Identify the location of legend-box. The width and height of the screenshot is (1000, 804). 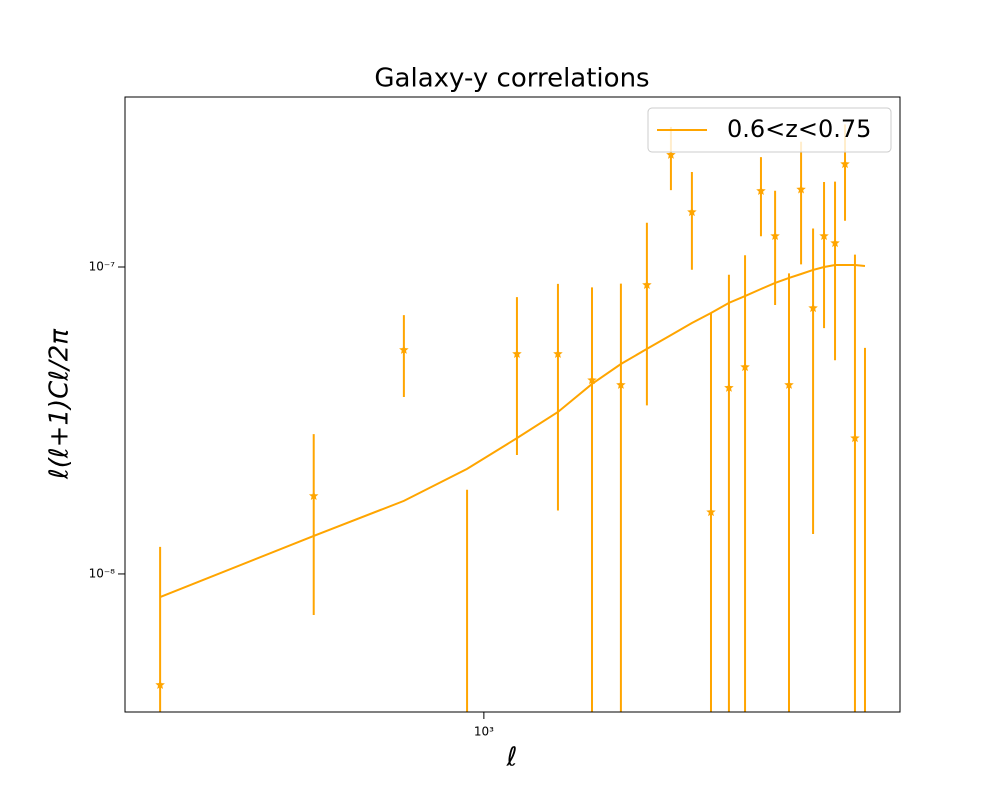
(769, 130).